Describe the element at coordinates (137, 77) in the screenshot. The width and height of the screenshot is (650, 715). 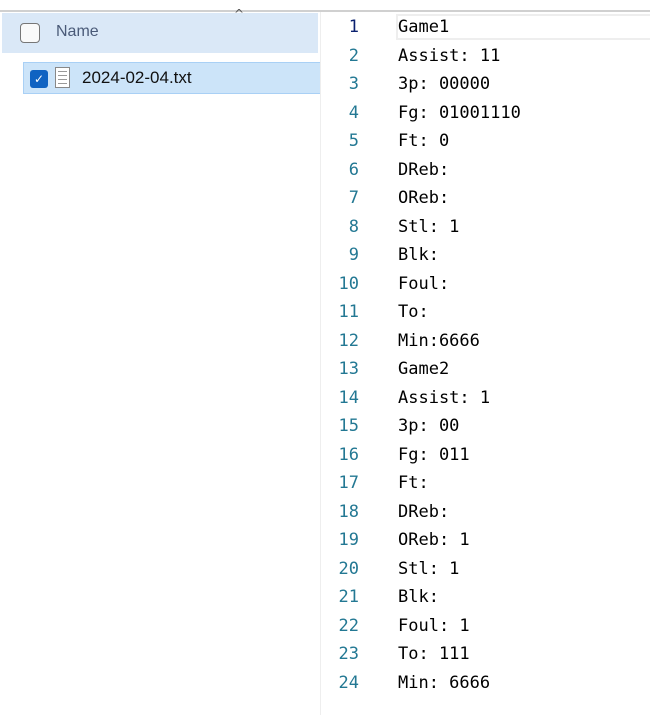
I see `file-name: 2024-02-04.txt` at that location.